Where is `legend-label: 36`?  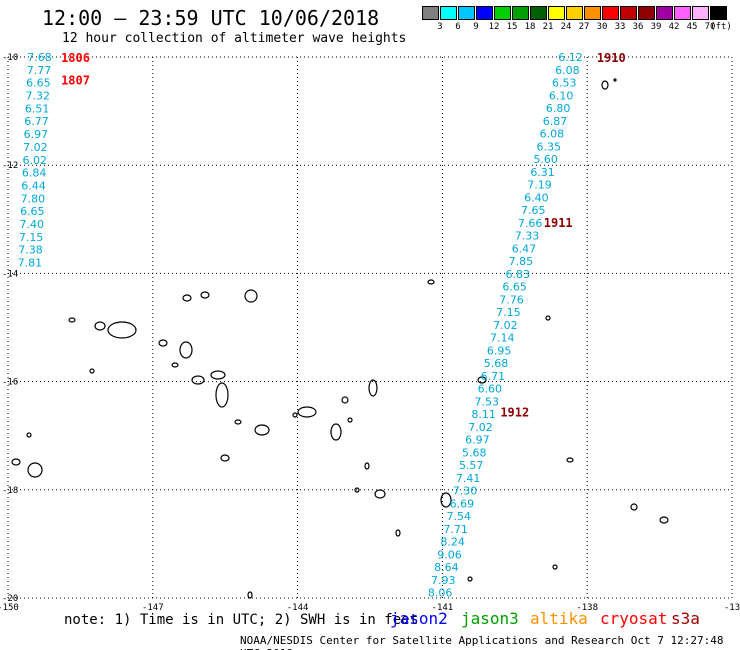 legend-label: 36 is located at coordinates (638, 27).